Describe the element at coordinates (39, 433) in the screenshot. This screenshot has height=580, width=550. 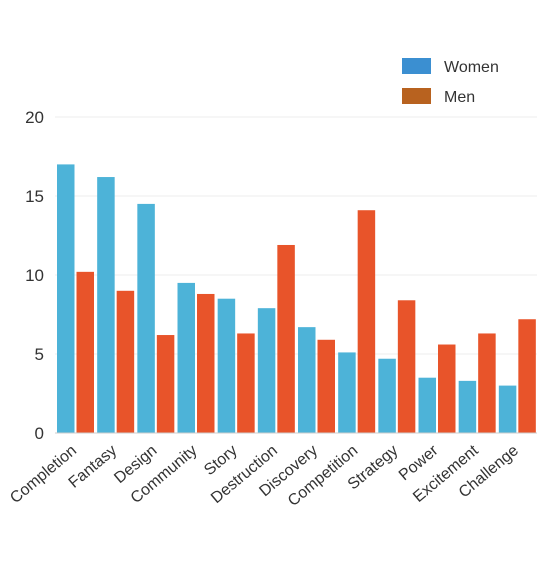
I see `y-tick-label: 0` at that location.